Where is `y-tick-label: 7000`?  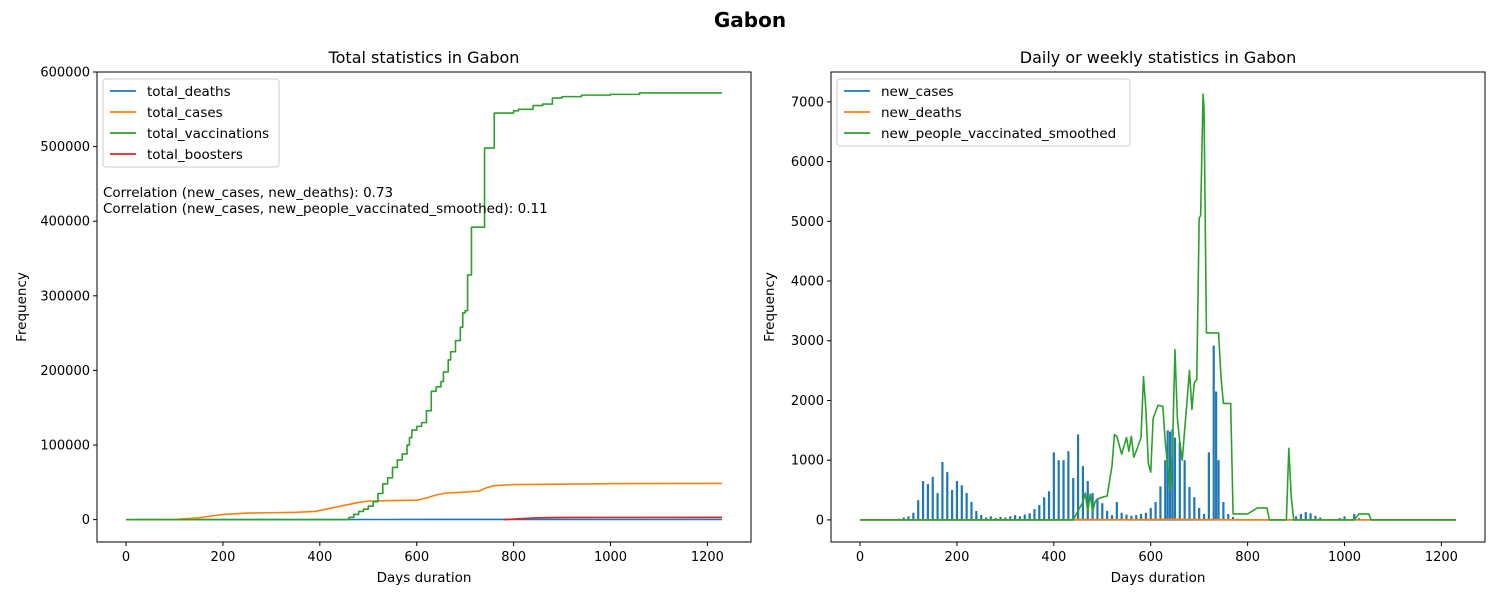 y-tick-label: 7000 is located at coordinates (807, 102).